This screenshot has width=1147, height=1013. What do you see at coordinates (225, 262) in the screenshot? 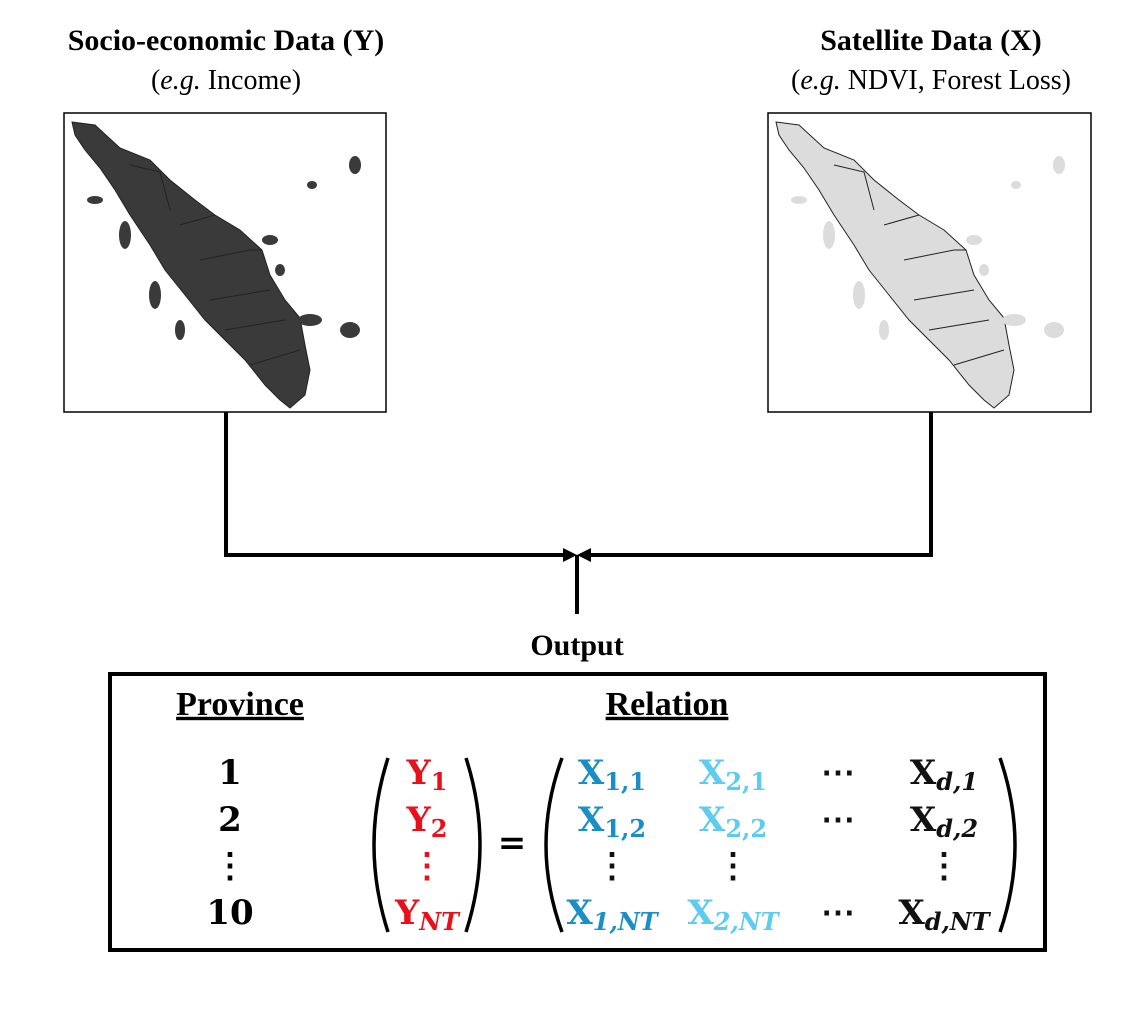
I see `left-map` at bounding box center [225, 262].